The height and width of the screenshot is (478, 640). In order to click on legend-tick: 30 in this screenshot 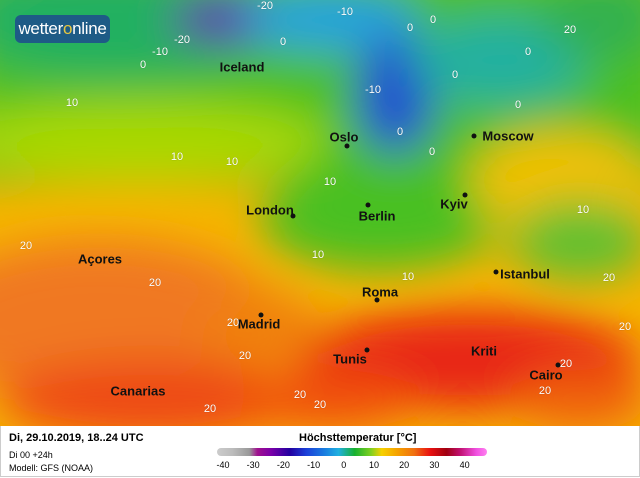, I will do `click(434, 465)`.